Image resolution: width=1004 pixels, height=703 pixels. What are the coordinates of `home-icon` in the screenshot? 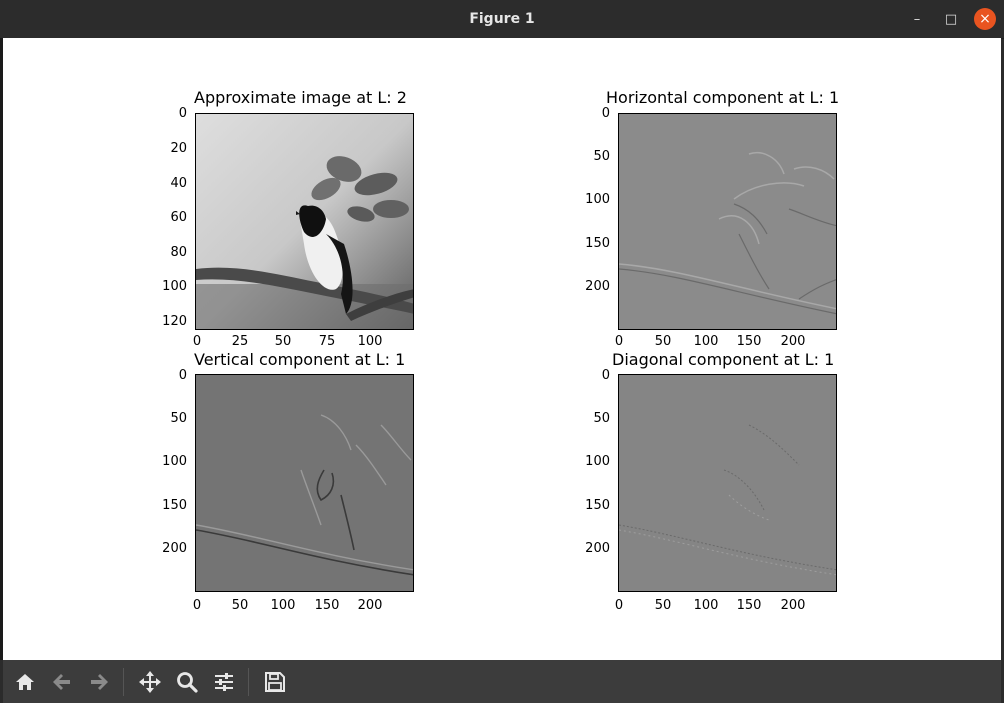 It's located at (25, 682).